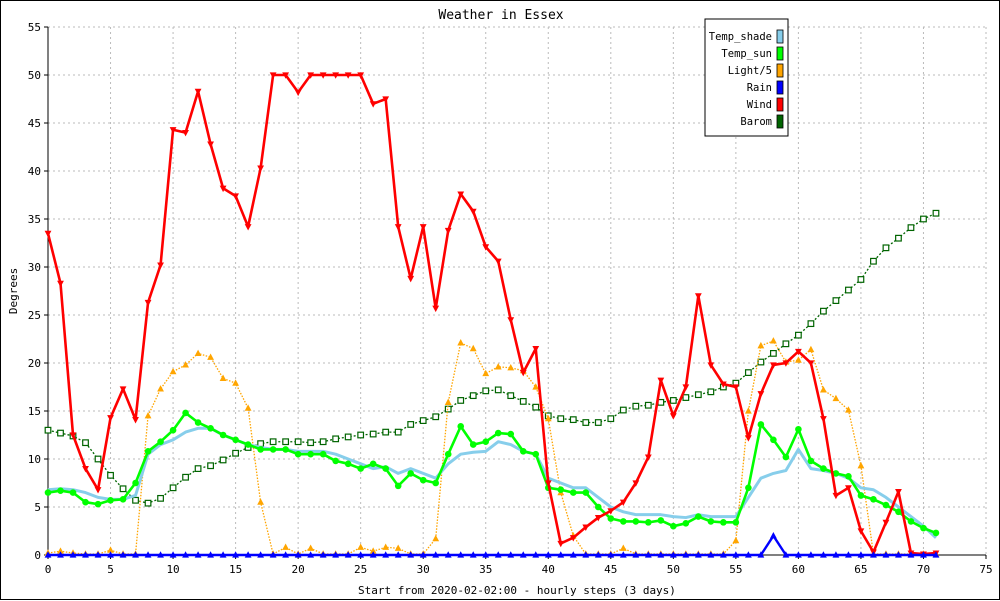 The height and width of the screenshot is (601, 1000). What do you see at coordinates (985, 569) in the screenshot?
I see `x-tick-label: 75` at bounding box center [985, 569].